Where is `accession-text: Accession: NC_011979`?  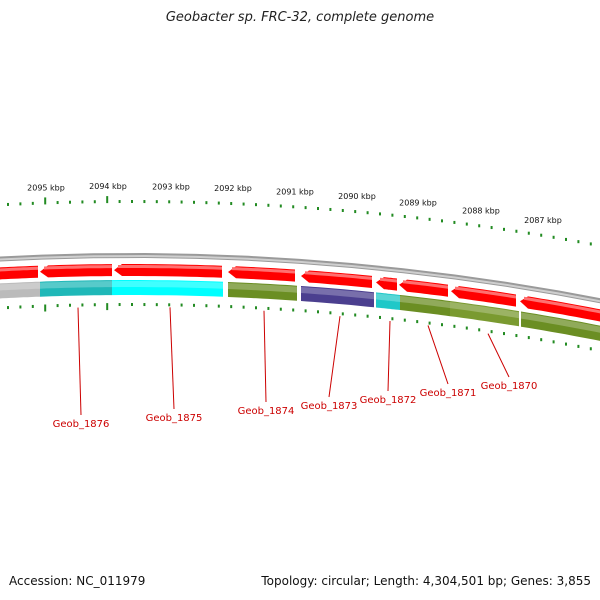 accession-text: Accession: NC_011979 is located at coordinates (77, 581).